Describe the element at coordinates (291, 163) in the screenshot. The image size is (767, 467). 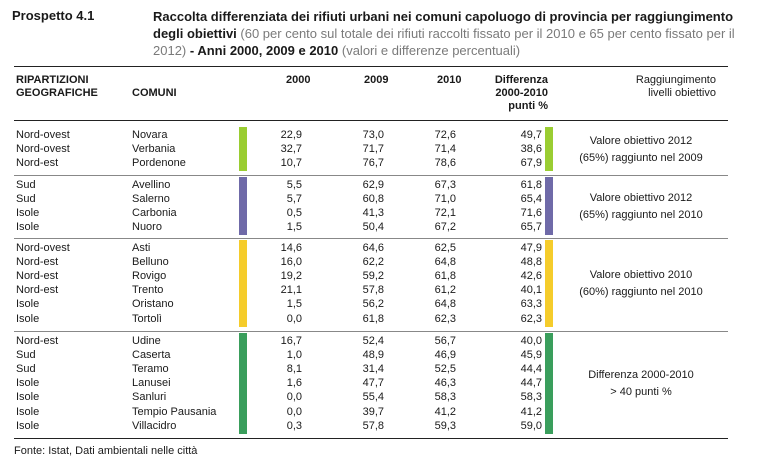
I see `cell-2000: 10,7` at that location.